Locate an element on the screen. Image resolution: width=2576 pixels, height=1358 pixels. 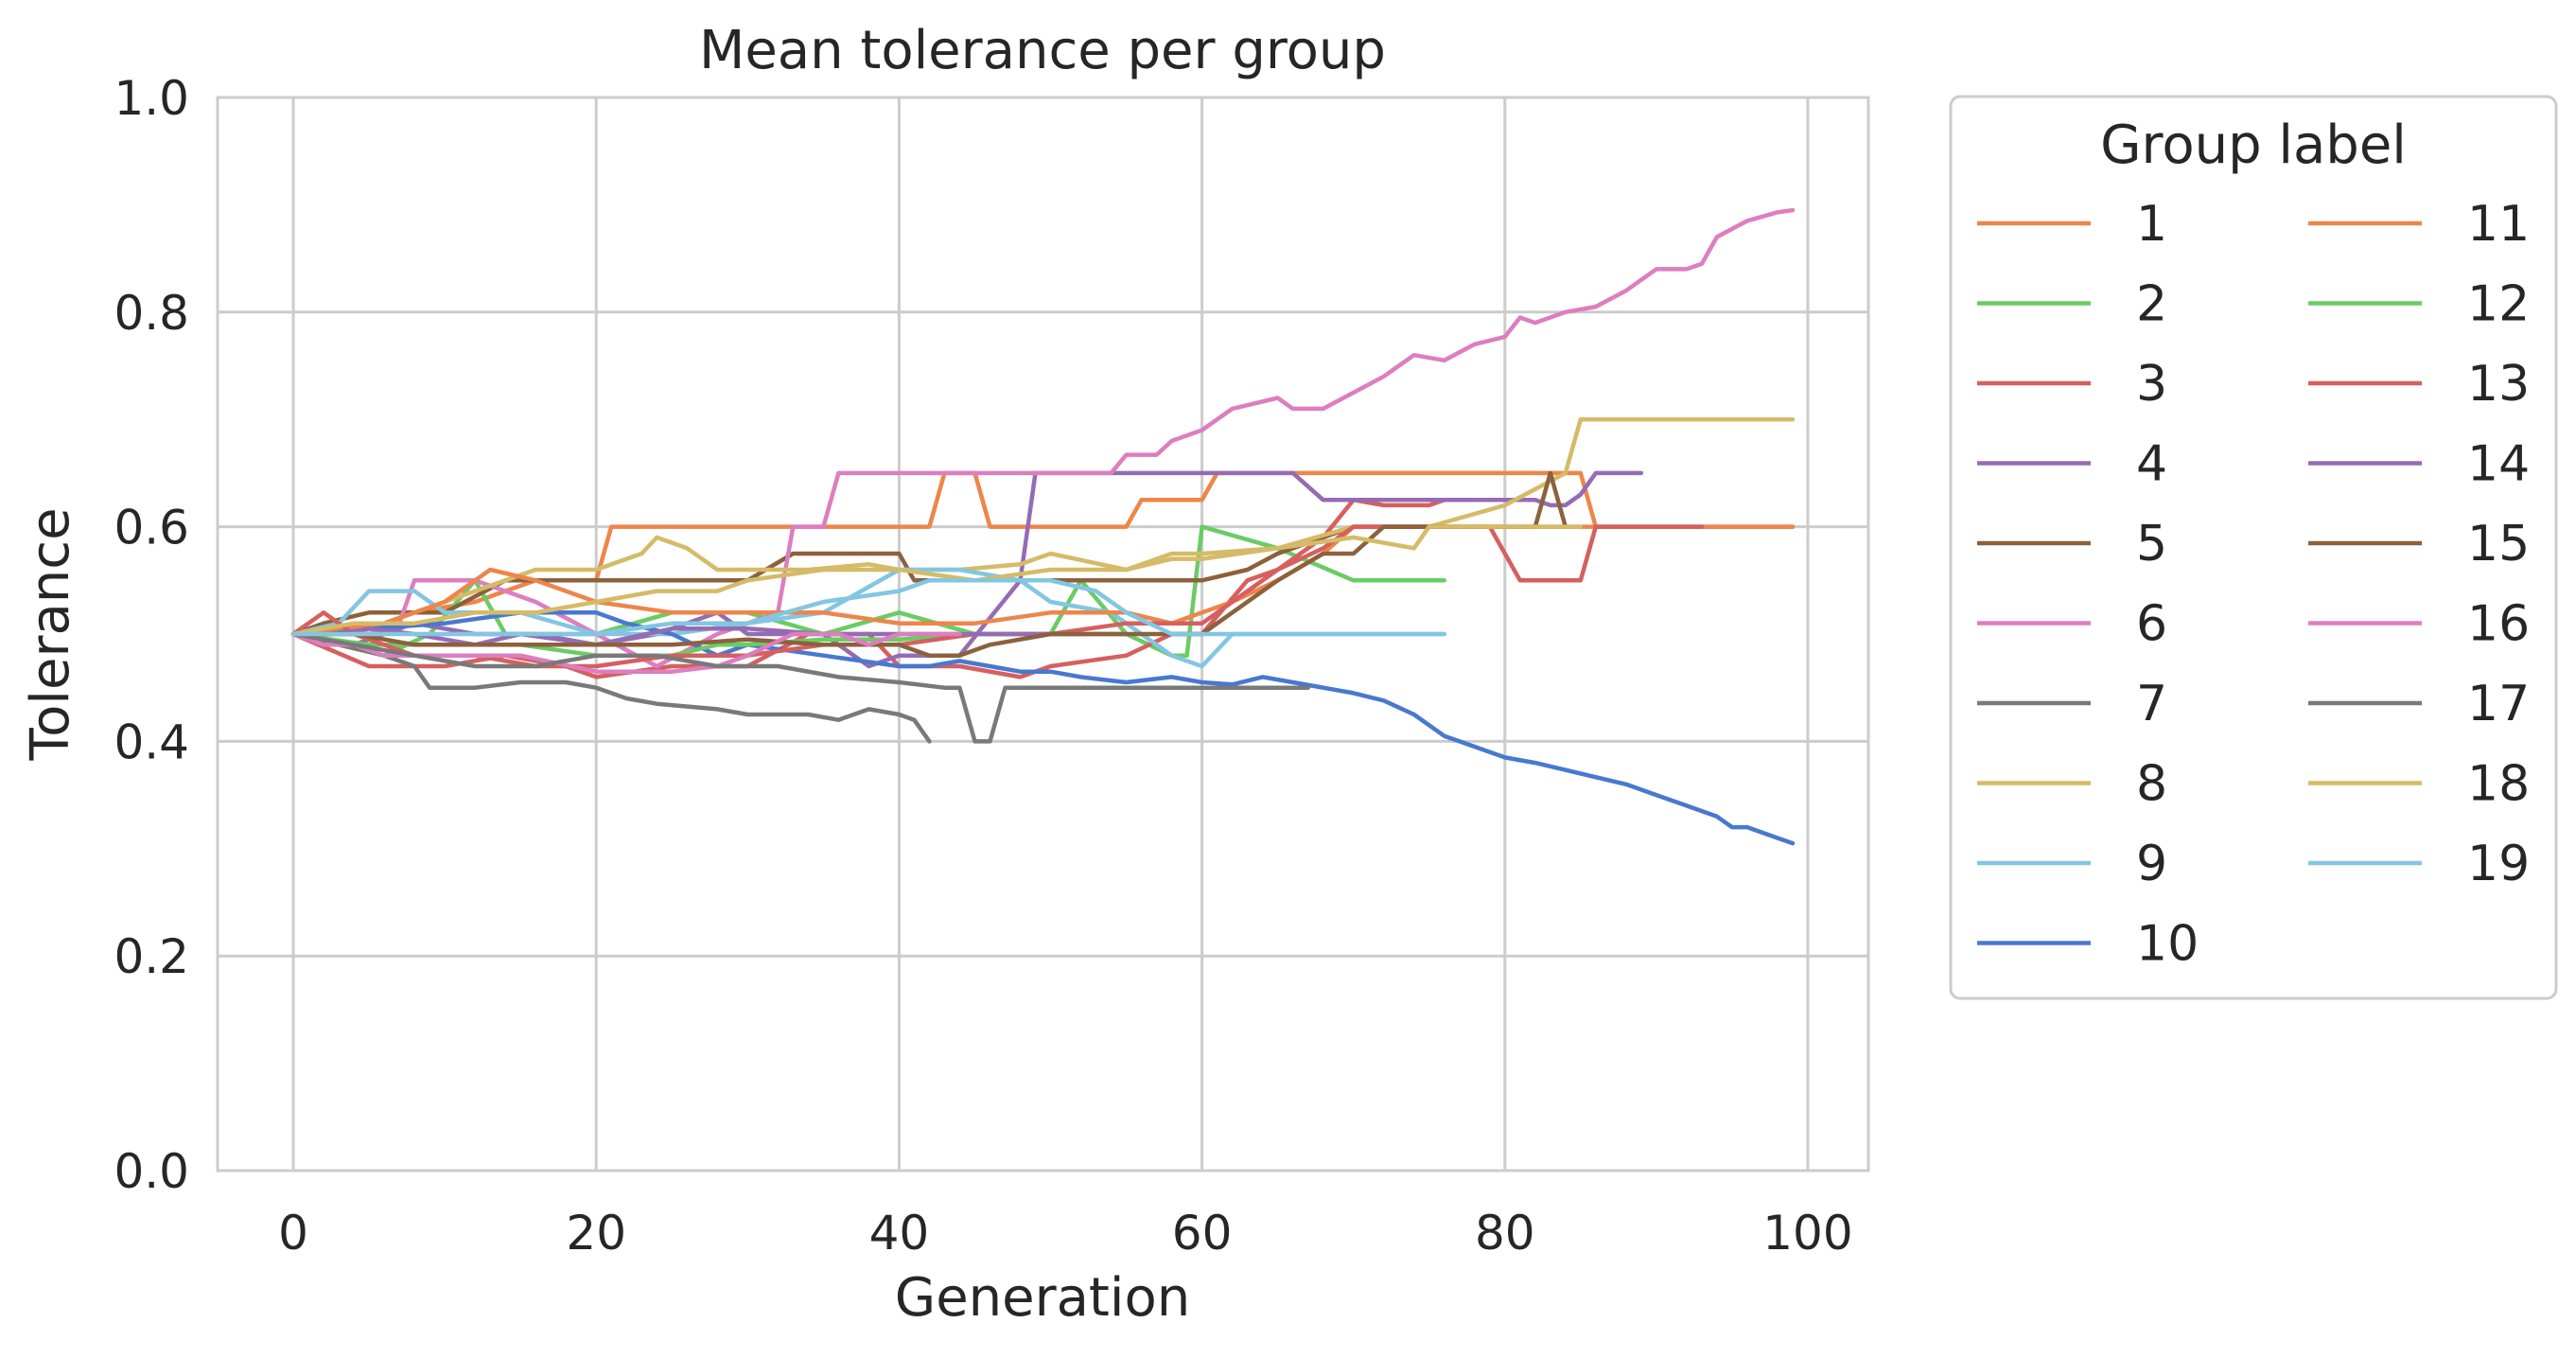
chart-title: Mean tolerance per group is located at coordinates (1043, 50).